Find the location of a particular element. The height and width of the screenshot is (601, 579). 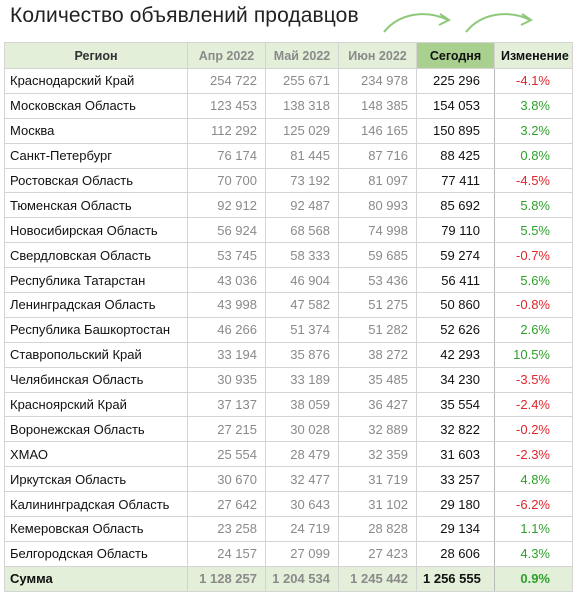

table-row: Москва 112 292 125 029 146 165 150 895 3.2% is located at coordinates (288, 130).